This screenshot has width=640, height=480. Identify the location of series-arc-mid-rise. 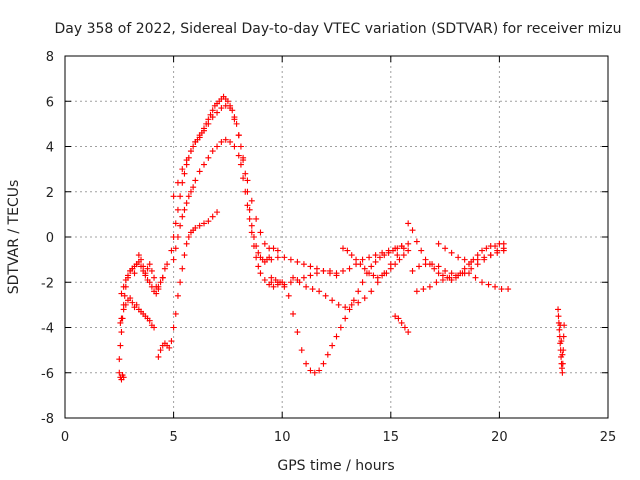
(228, 213).